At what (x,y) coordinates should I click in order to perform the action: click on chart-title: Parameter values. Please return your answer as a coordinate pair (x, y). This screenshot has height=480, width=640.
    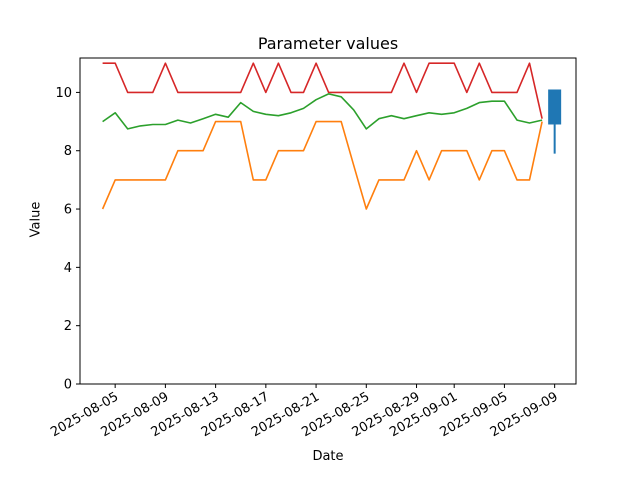
    Looking at the image, I should click on (328, 43).